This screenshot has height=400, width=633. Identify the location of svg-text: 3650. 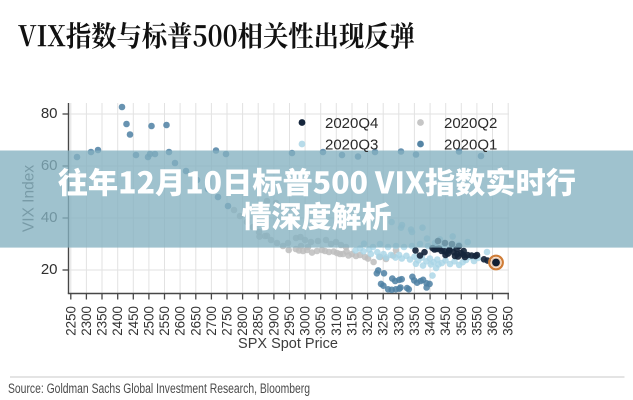
(508, 321).